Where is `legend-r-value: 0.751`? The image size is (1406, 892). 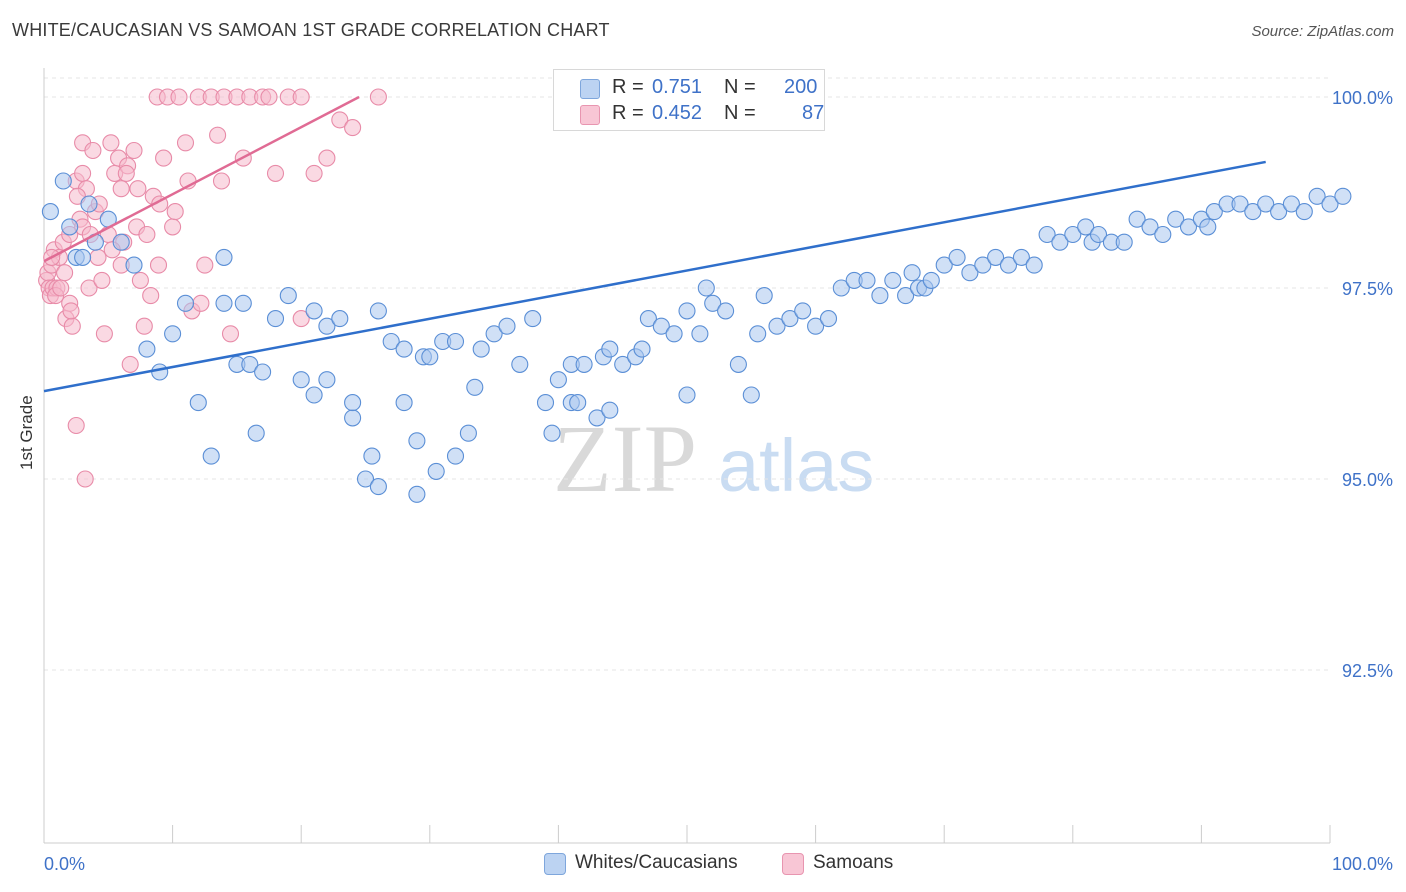
legend-r-value: 0.751 is located at coordinates (677, 87).